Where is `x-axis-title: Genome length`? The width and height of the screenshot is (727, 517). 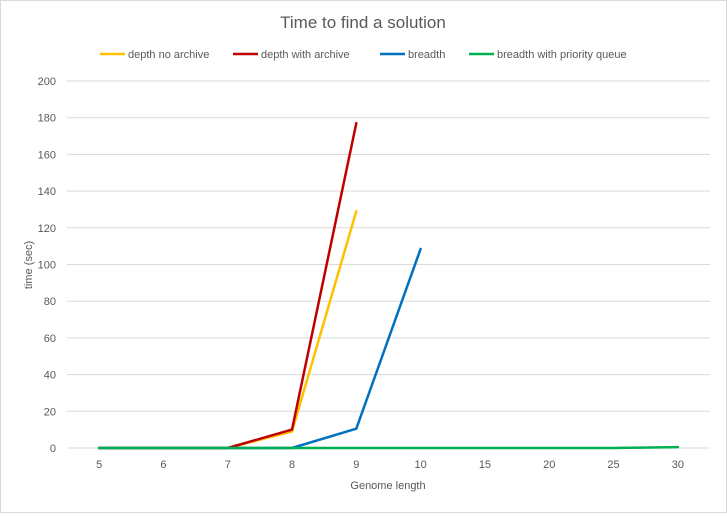 x-axis-title: Genome length is located at coordinates (387, 486).